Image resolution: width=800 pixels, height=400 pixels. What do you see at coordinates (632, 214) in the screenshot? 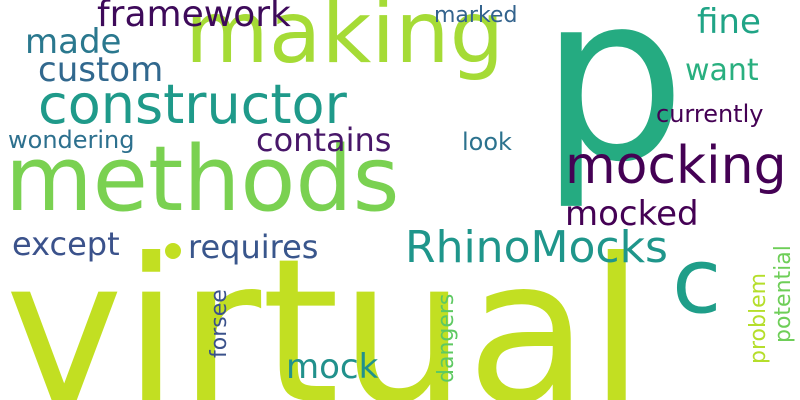
I see `word-mocked: mocked` at bounding box center [632, 214].